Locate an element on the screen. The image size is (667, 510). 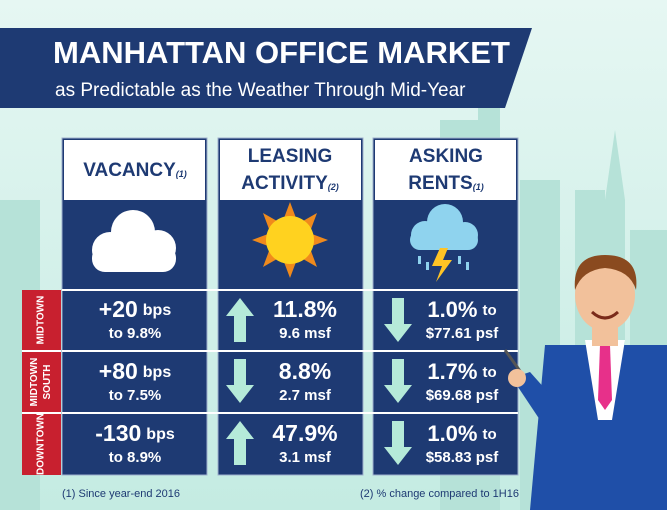
leasing-change: 47.9% is located at coordinates (304, 433).